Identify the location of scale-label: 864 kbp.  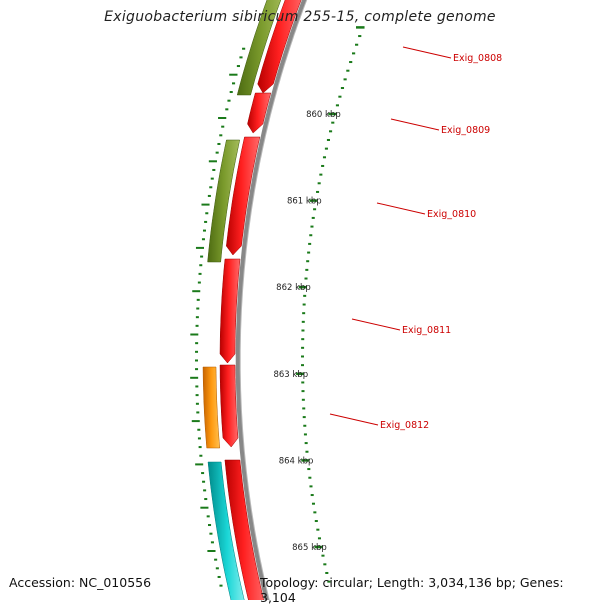
(296, 461).